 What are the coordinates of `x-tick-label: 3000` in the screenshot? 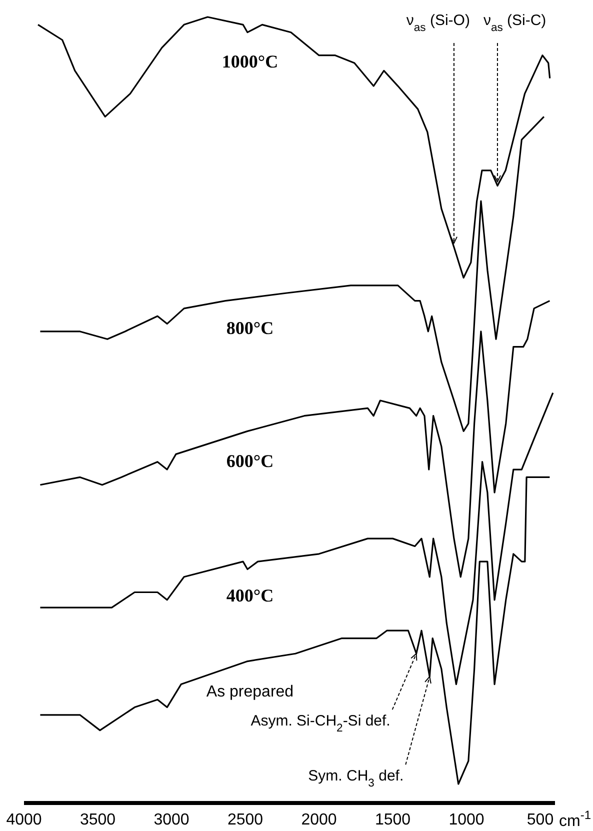 It's located at (172, 819).